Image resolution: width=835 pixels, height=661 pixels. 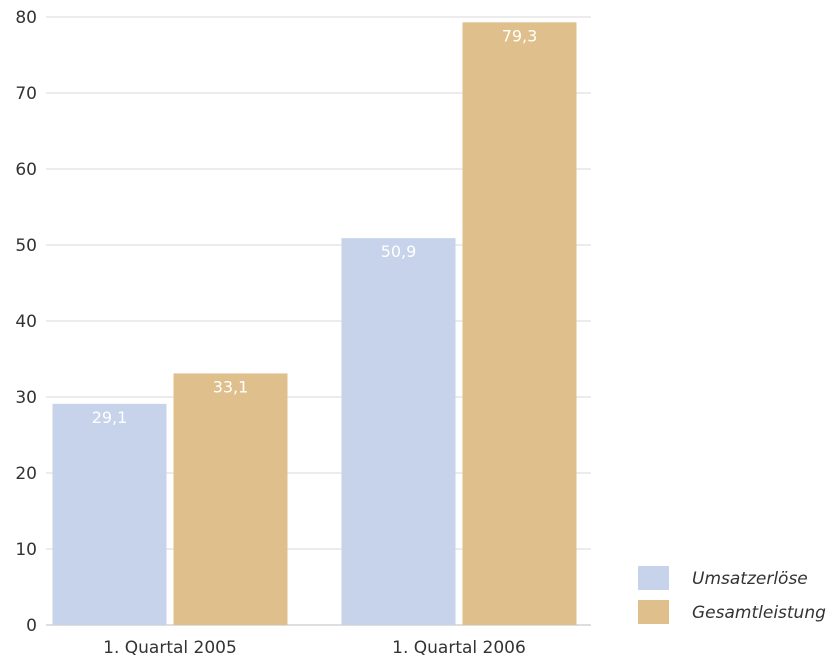 I want to click on x-axis-categories: 1. Quartal 2005 1. Quartal 2006, so click(x=314, y=648).